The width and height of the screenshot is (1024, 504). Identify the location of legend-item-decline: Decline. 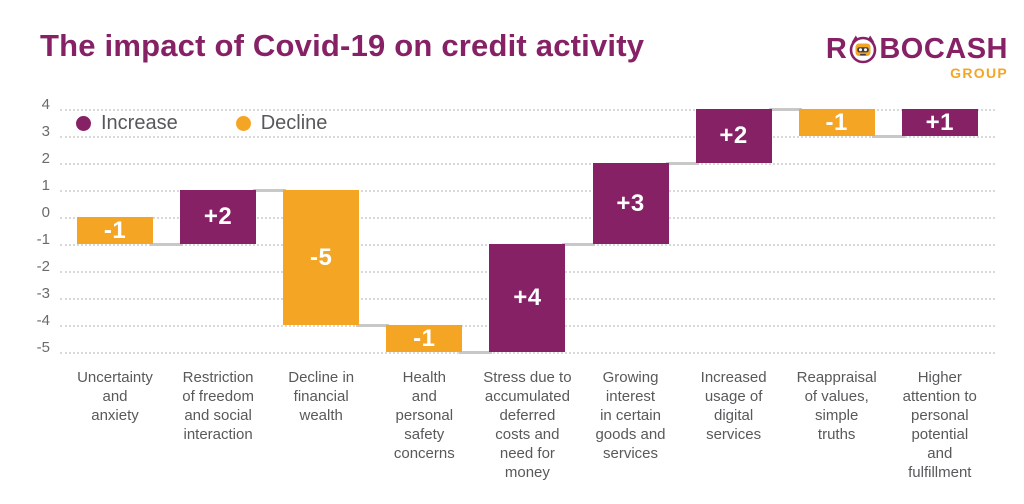
(281, 123).